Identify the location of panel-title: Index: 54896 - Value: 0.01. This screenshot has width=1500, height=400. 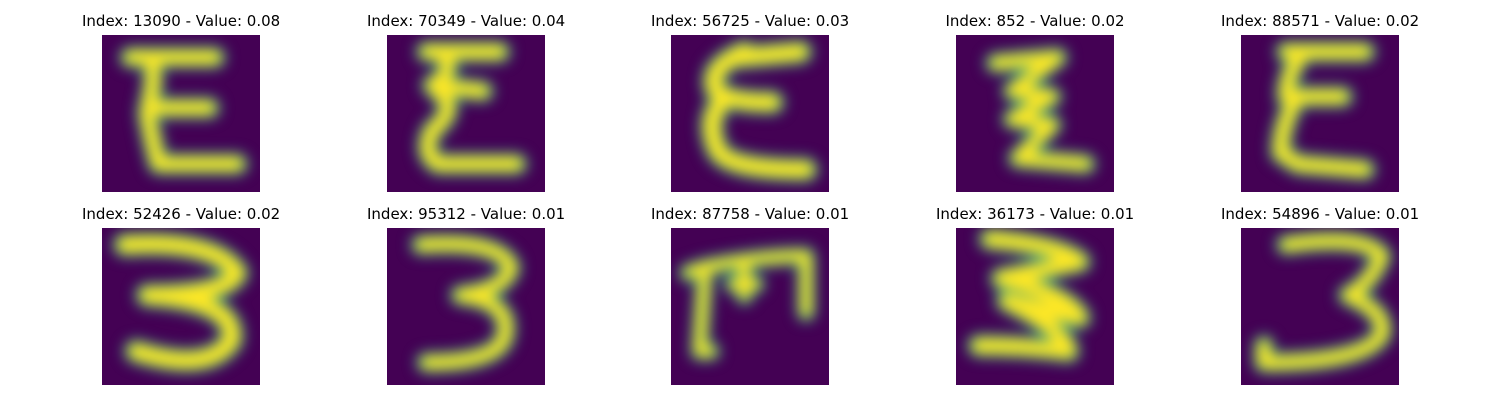
(1320, 214).